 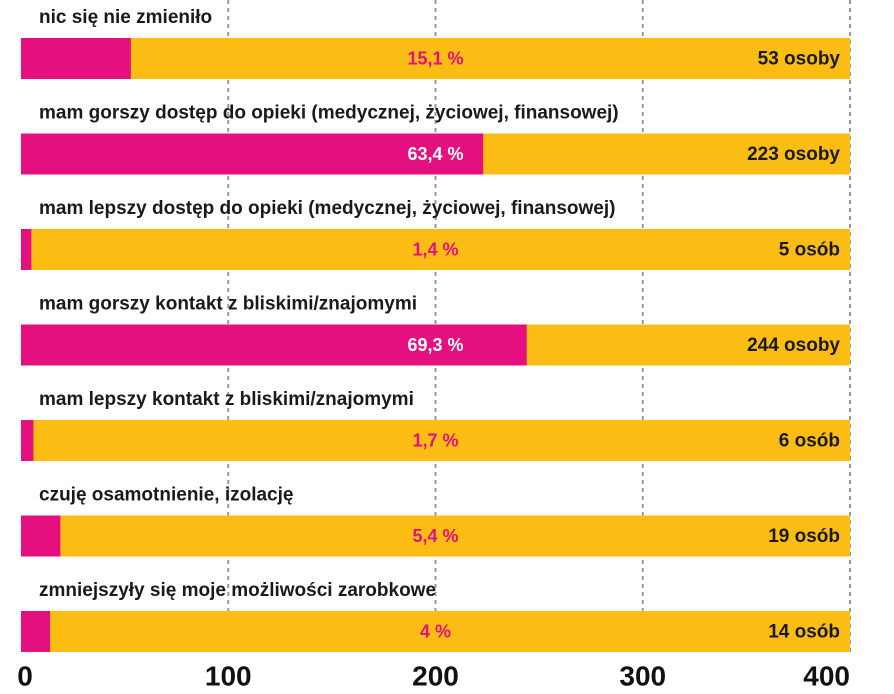 What do you see at coordinates (228, 304) in the screenshot?
I see `category-label: mam gorszy kontakt z bliskimi/znajomymi` at bounding box center [228, 304].